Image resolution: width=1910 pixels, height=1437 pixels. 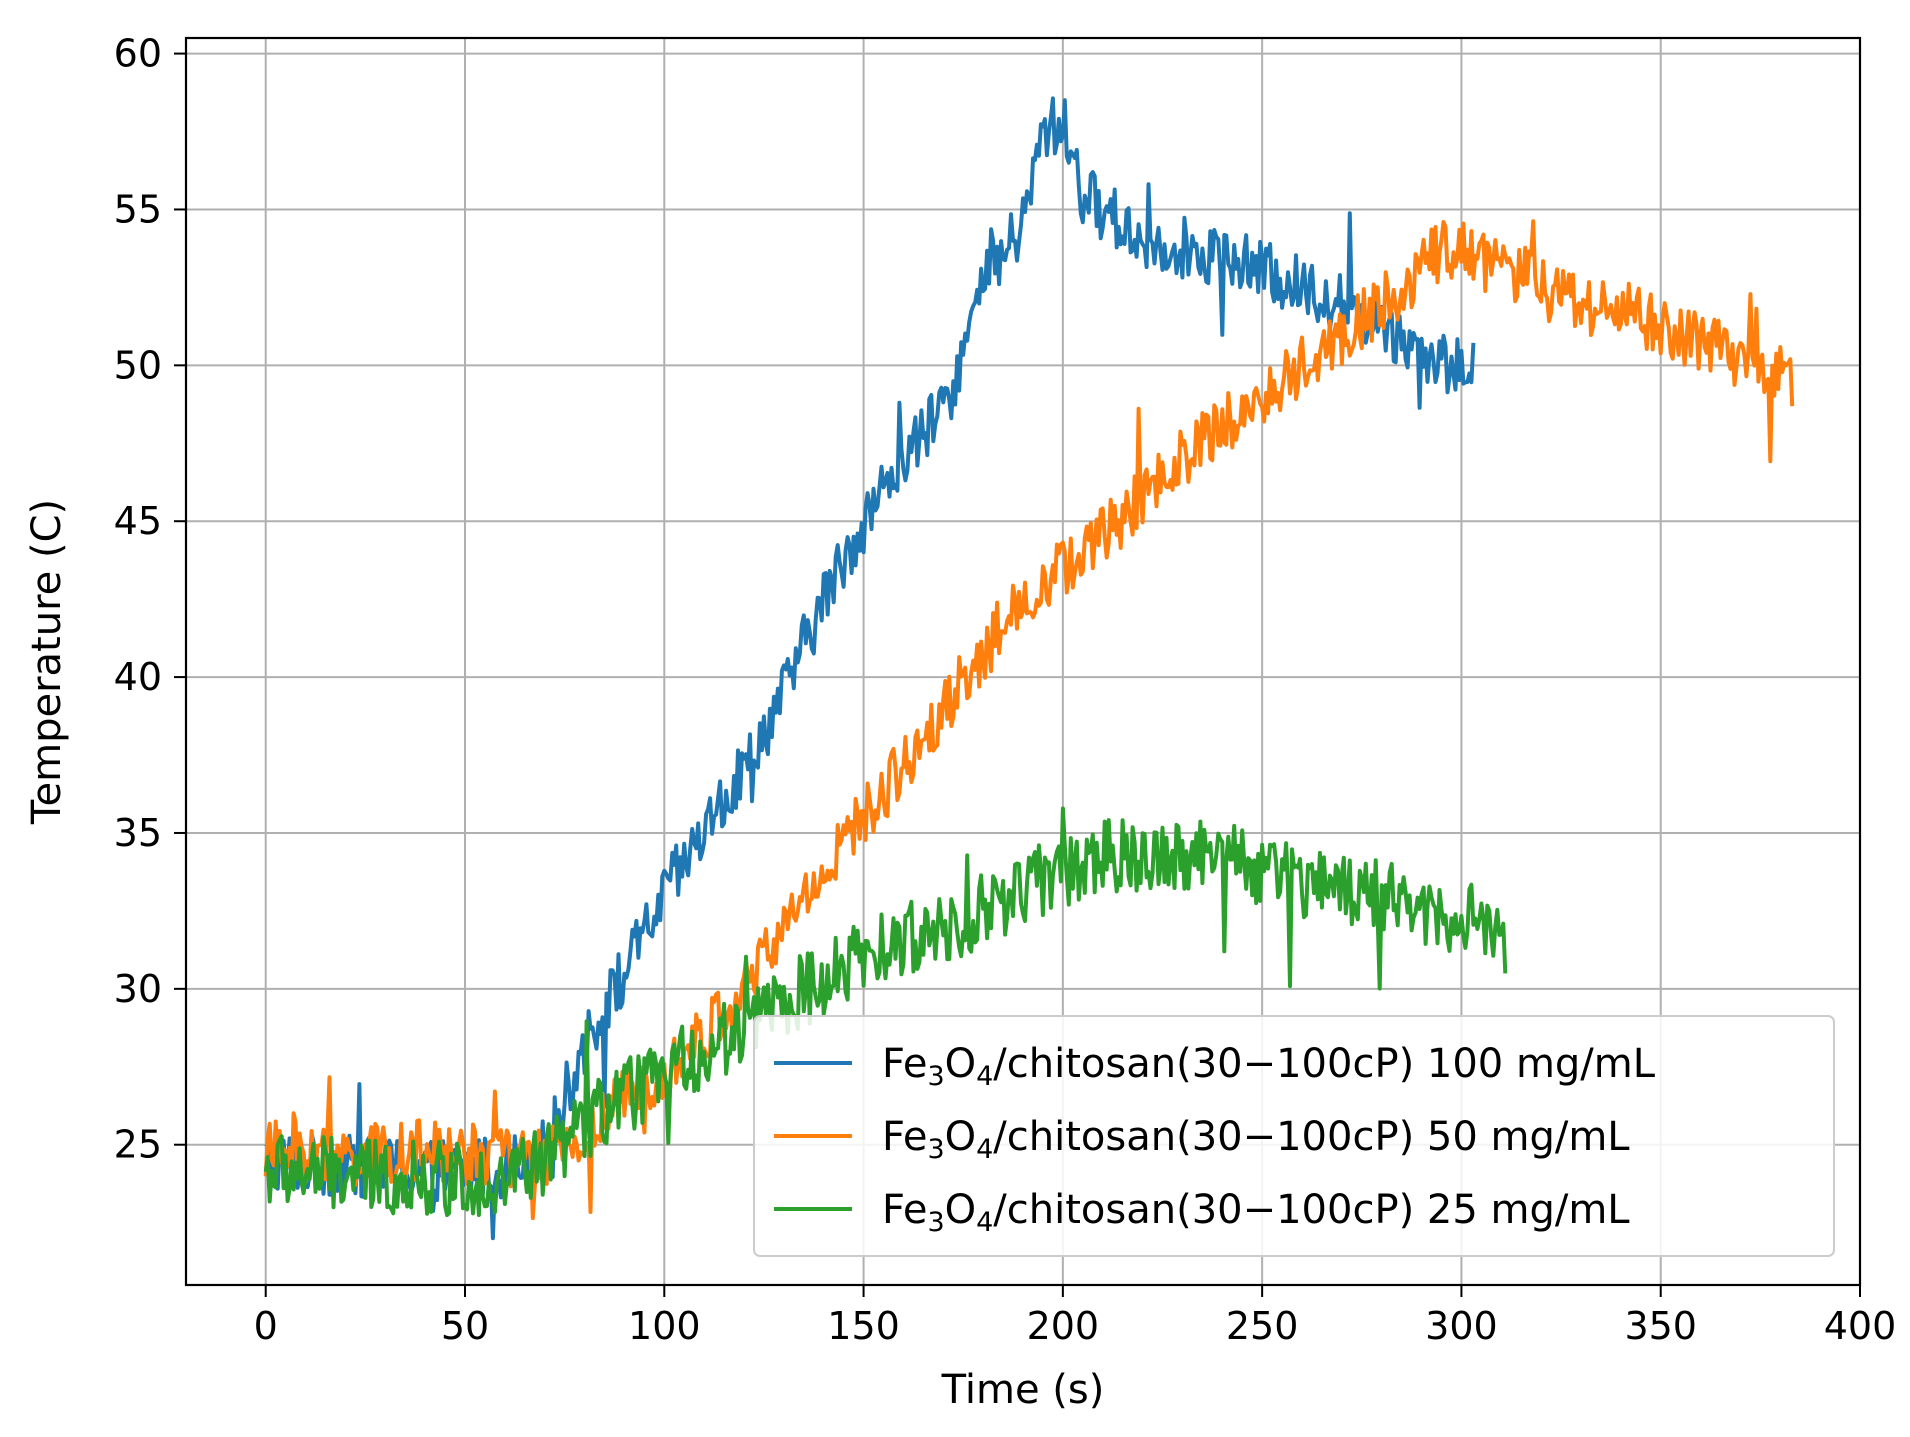 I want to click on legend-label: Fe3O4/chitosan(30−100cP) 25 mg/mL, so click(x=1256, y=1212).